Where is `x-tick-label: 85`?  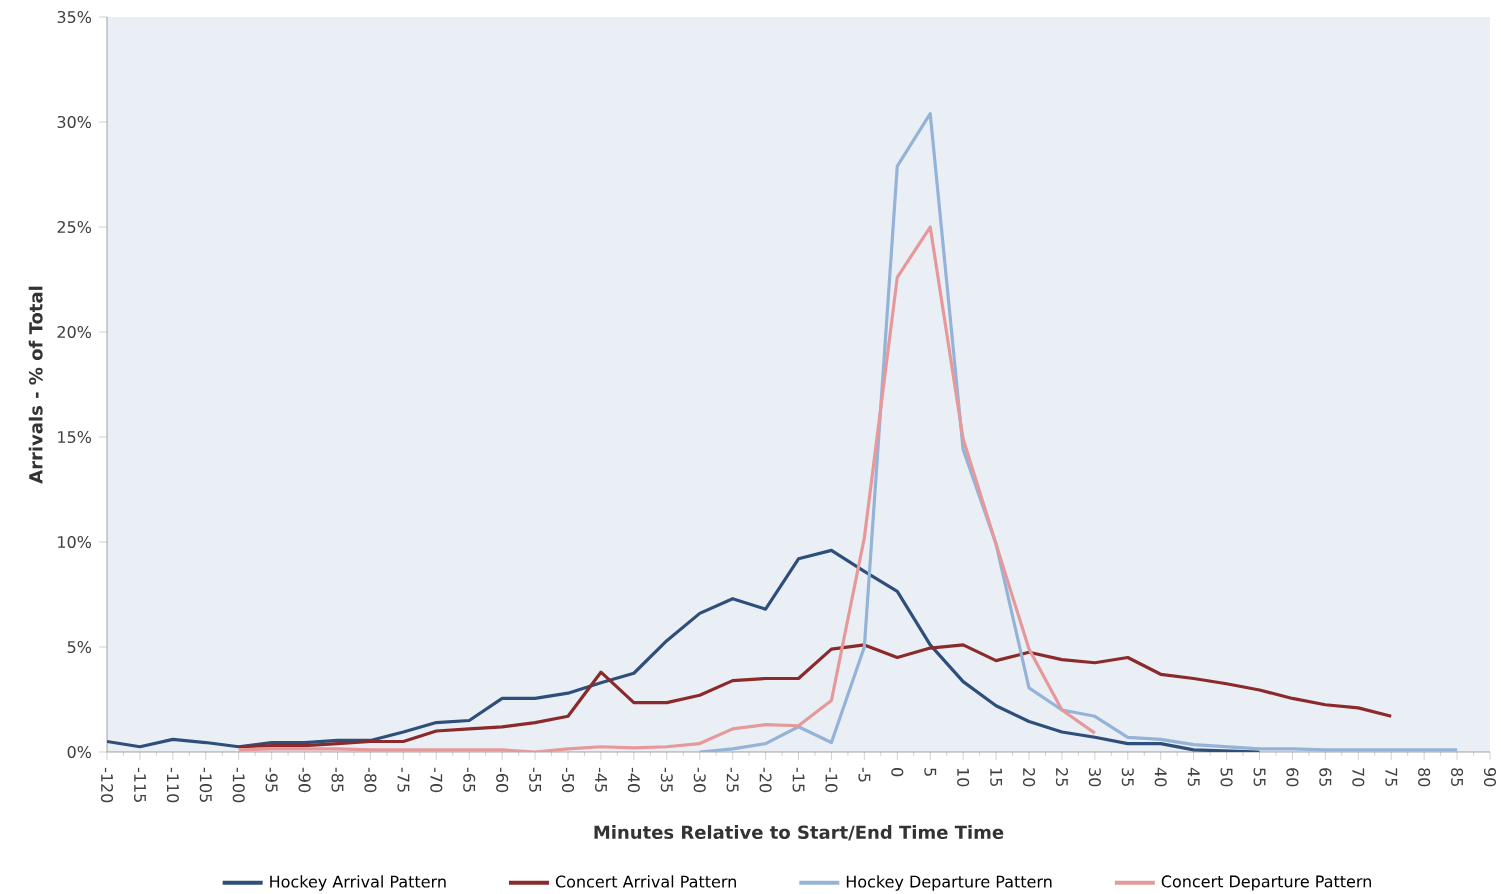 x-tick-label: 85 is located at coordinates (1457, 777).